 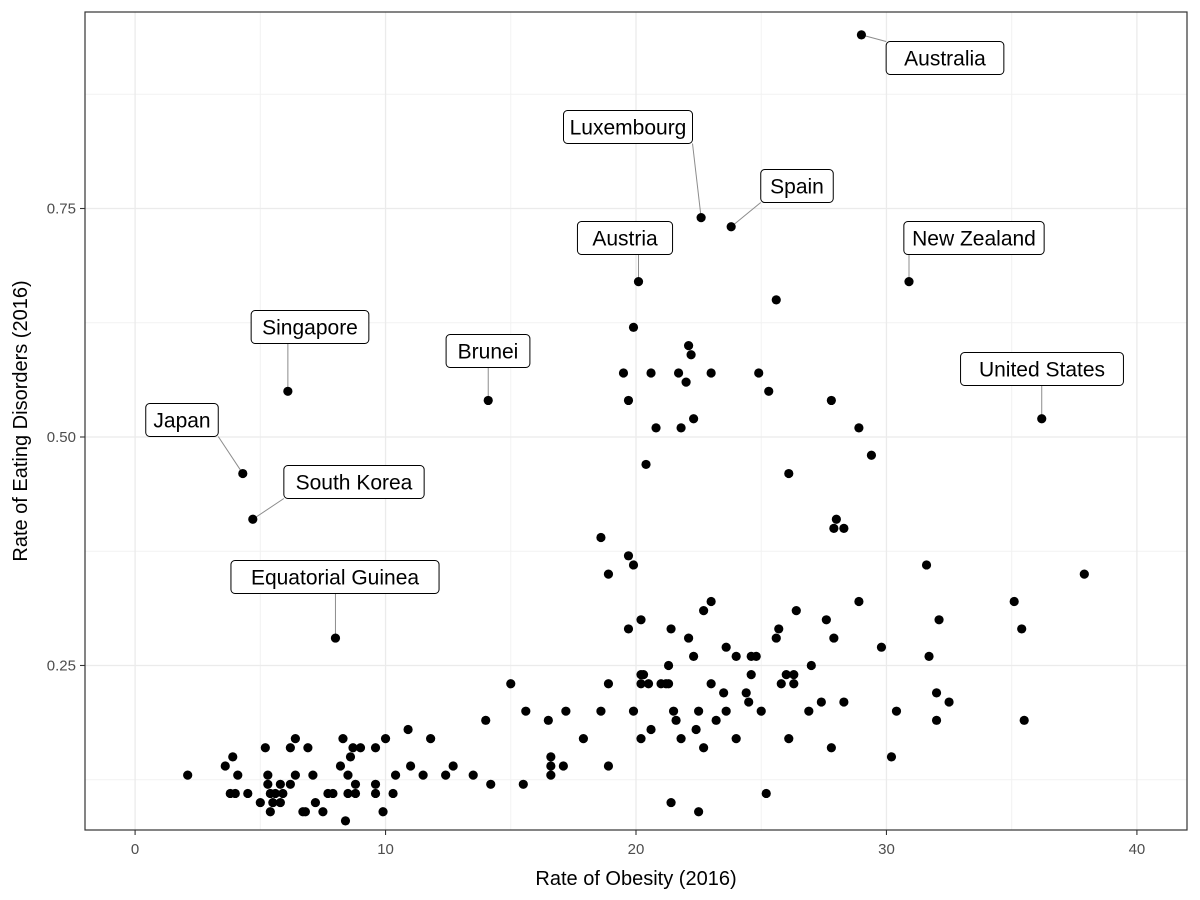 What do you see at coordinates (636, 849) in the screenshot?
I see `x-tick-label: 20` at bounding box center [636, 849].